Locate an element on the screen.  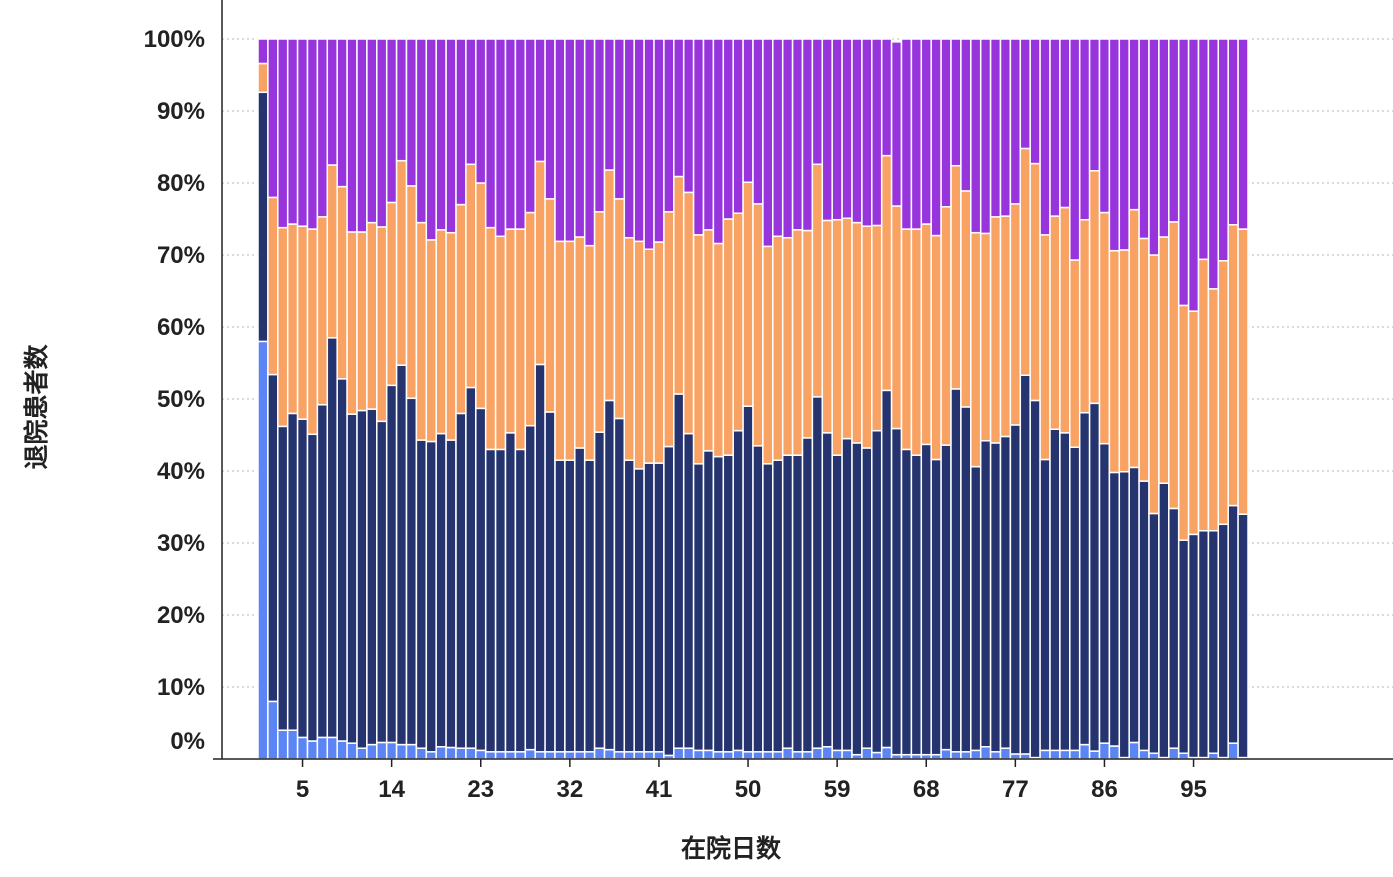
y-tick-label: 60% is located at coordinates (181, 327).